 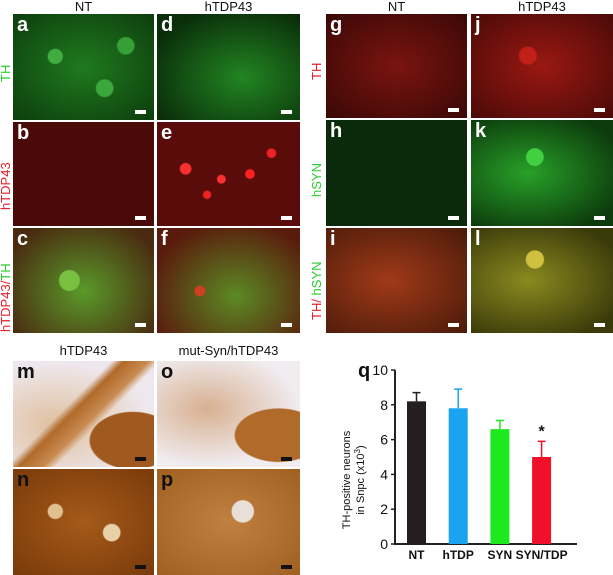 I want to click on y-axis-label-line2: in Snpc (x103), so click(x=360, y=479).